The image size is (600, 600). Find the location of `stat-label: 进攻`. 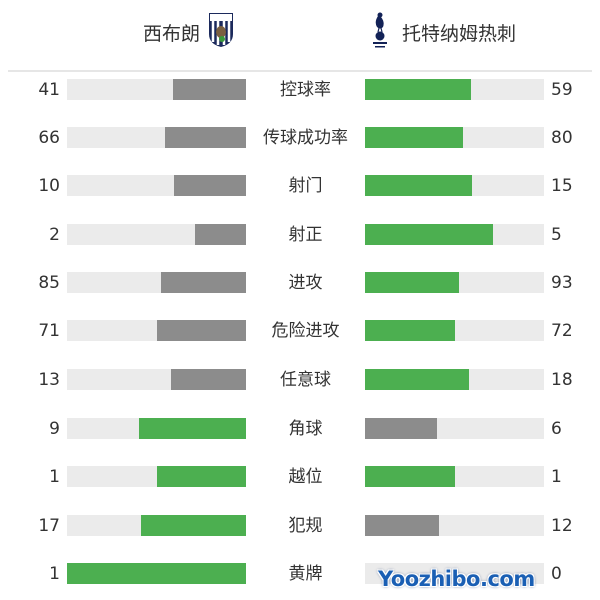

stat-label: 进攻 is located at coordinates (305, 283).